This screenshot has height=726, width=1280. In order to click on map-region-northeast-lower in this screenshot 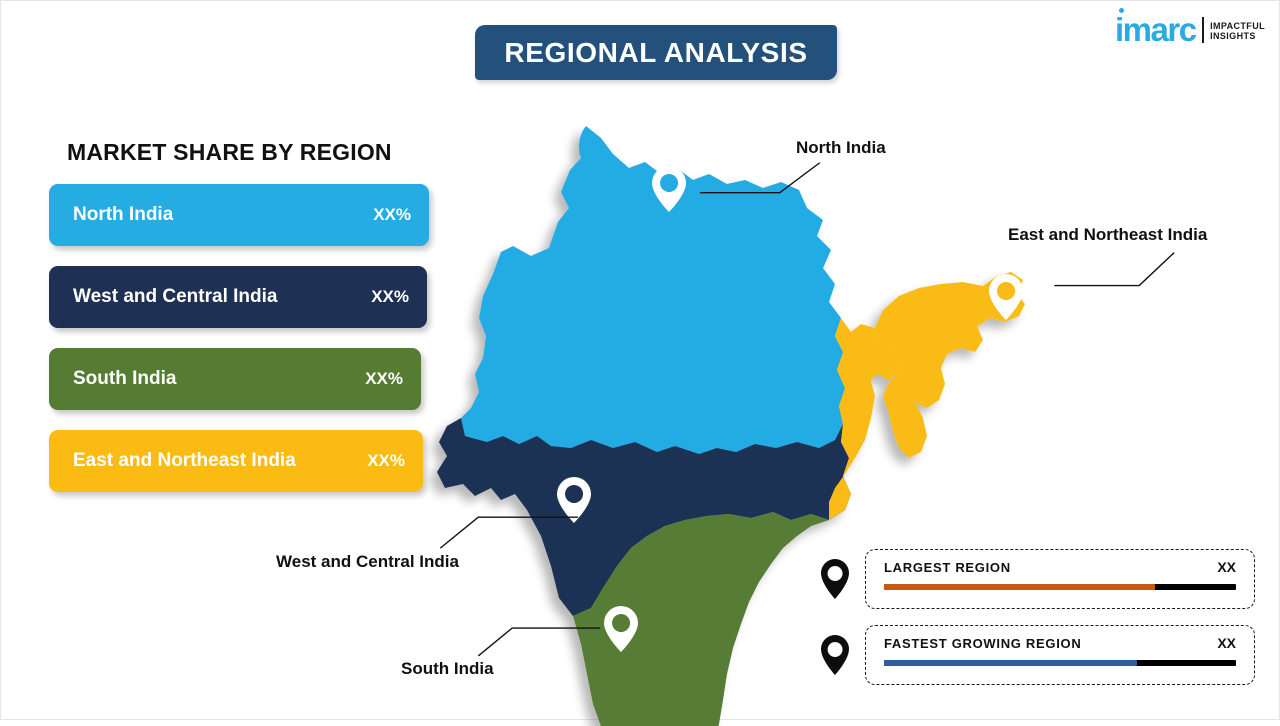, I will do `click(905, 415)`.